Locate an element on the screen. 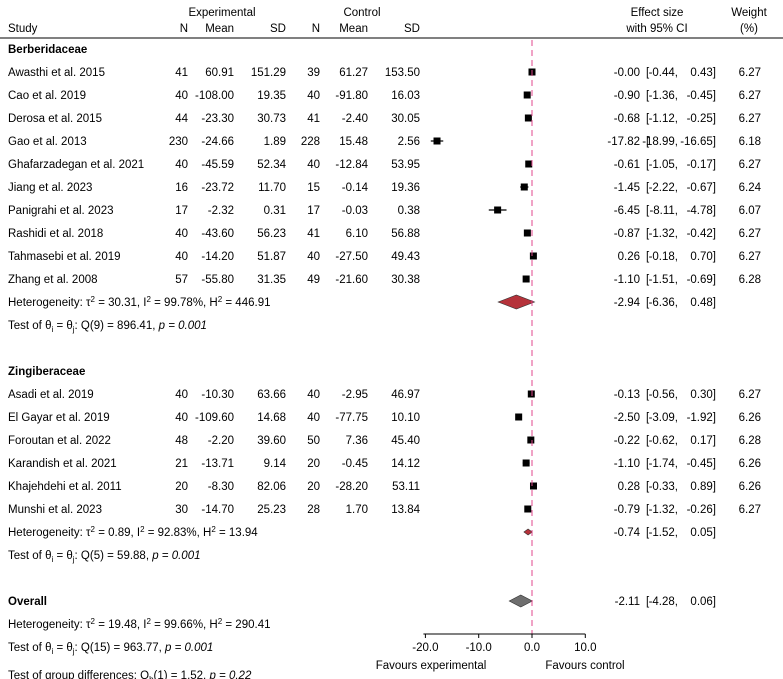  x-tick-label: 10.0 is located at coordinates (585, 648).